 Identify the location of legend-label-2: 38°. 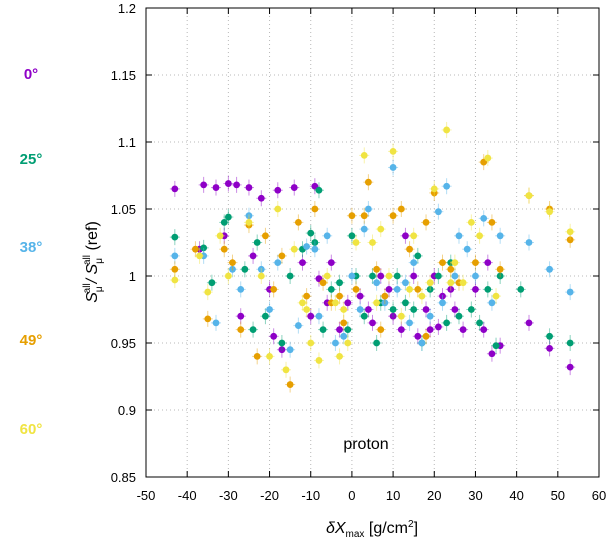
(31, 247).